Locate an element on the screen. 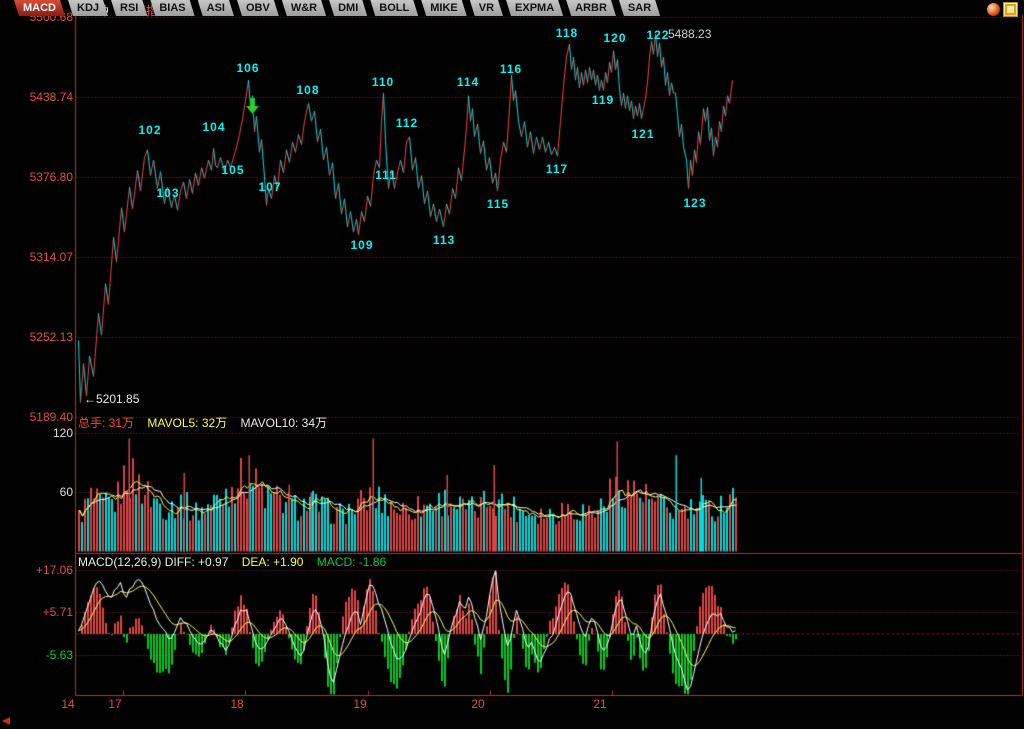  price-axis-label: 5438.74 is located at coordinates (51, 97).